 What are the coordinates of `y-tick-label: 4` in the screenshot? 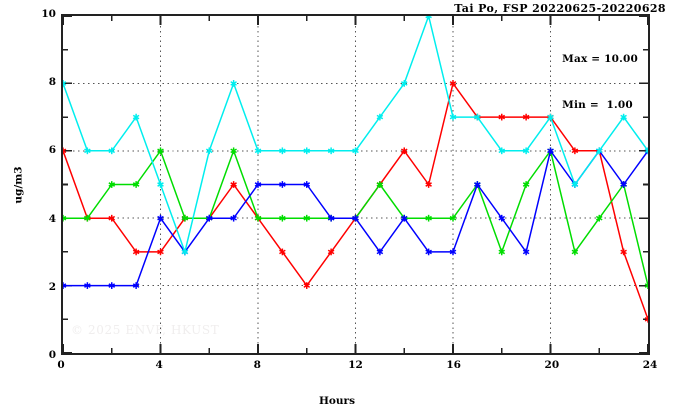 It's located at (52, 218).